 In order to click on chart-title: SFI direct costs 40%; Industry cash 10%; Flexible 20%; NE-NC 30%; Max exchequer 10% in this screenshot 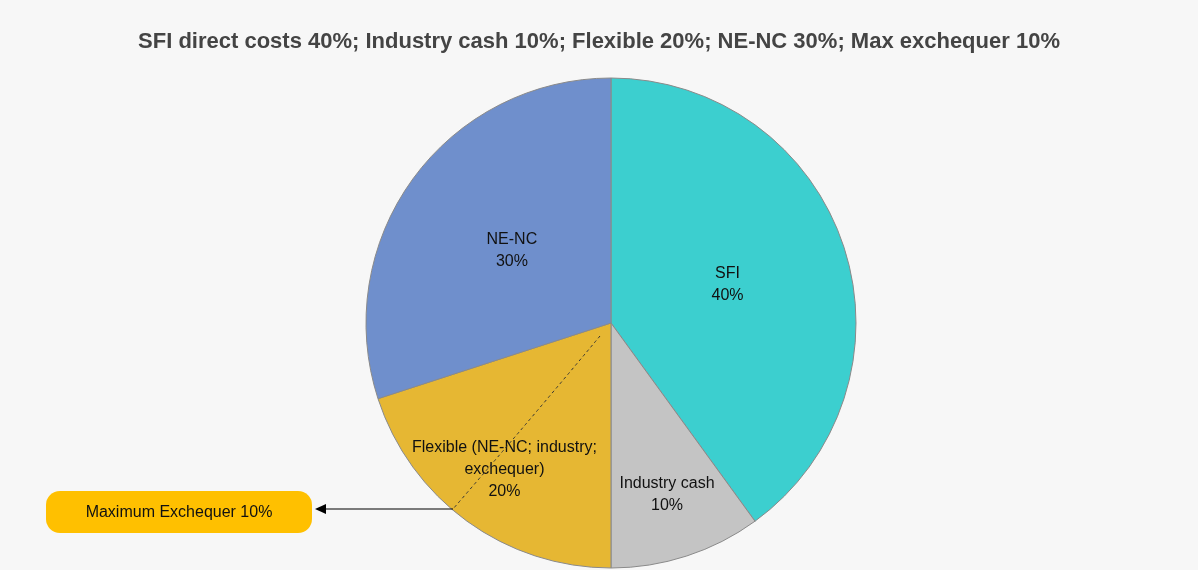, I will do `click(599, 40)`.